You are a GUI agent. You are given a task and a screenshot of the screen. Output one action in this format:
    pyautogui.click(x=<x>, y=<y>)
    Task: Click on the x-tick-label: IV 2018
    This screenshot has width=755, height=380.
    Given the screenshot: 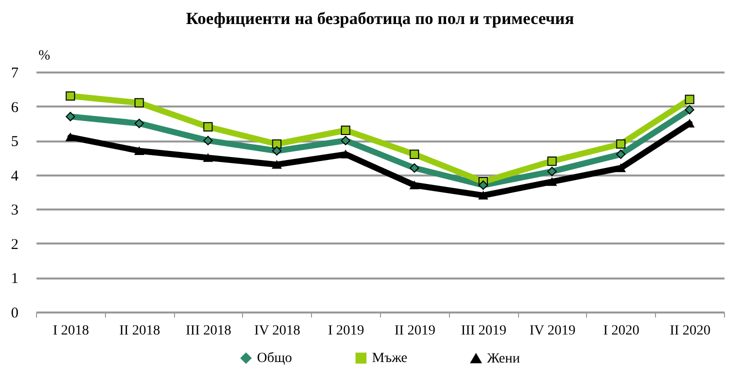 What is the action you would take?
    pyautogui.click(x=277, y=331)
    